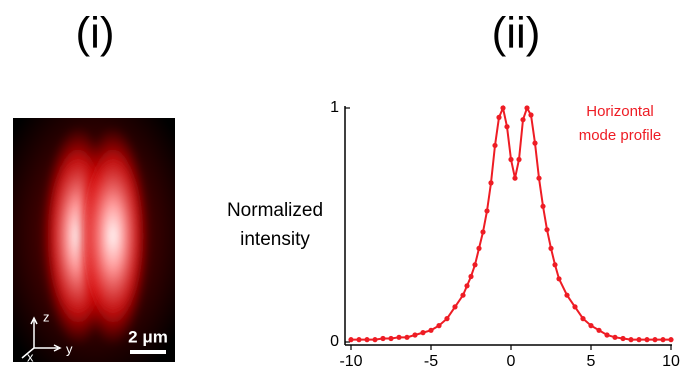  I want to click on x-tick-label: -10, so click(350, 361).